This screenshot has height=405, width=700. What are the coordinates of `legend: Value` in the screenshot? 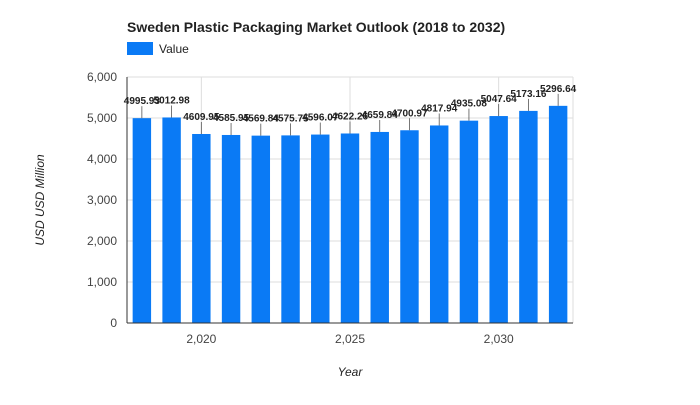 It's located at (158, 49).